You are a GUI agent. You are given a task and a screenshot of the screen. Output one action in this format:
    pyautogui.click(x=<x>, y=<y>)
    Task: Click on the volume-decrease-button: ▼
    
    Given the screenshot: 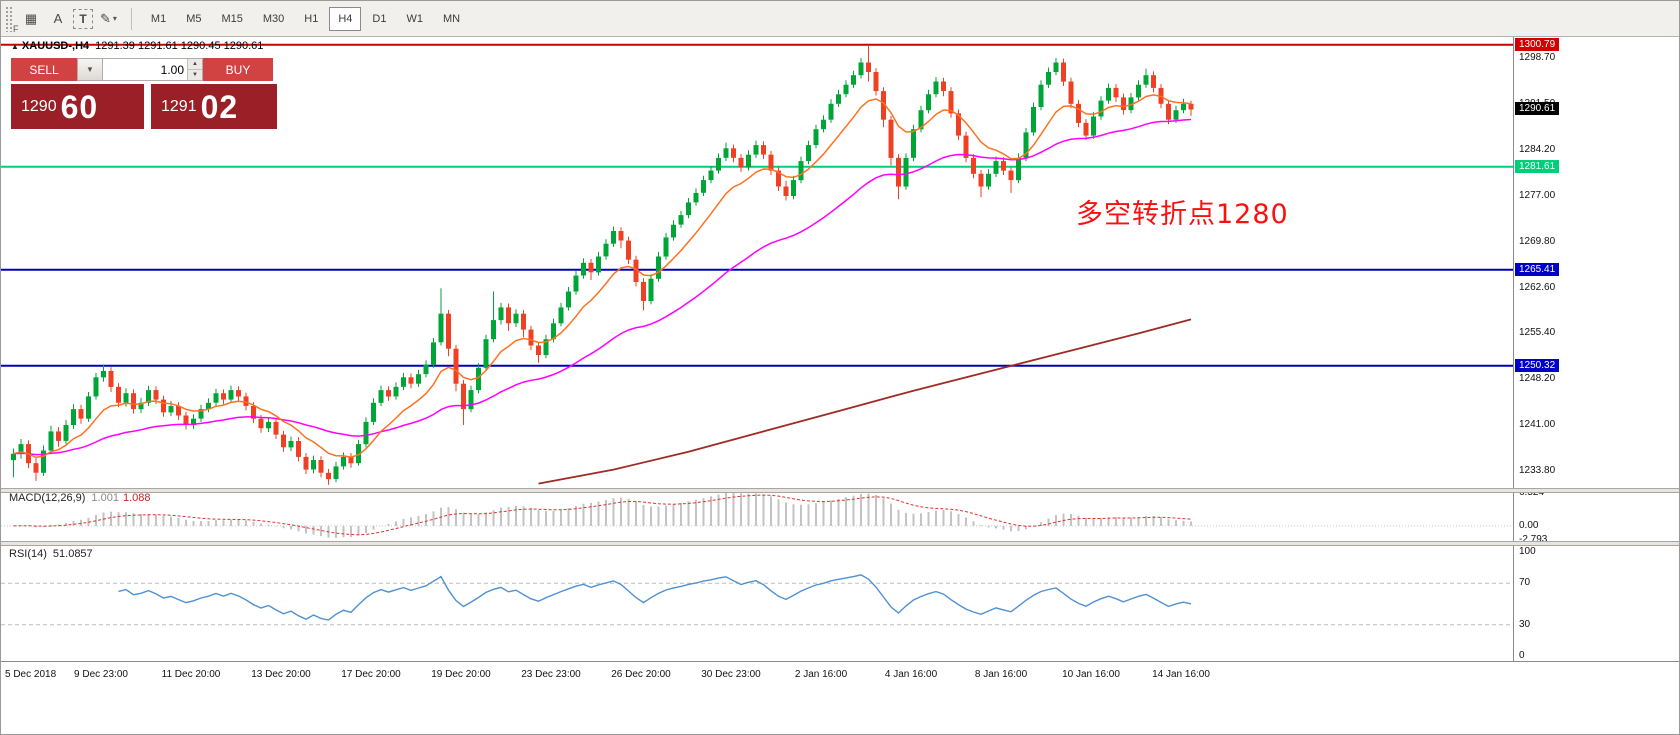 What is the action you would take?
    pyautogui.click(x=195, y=74)
    